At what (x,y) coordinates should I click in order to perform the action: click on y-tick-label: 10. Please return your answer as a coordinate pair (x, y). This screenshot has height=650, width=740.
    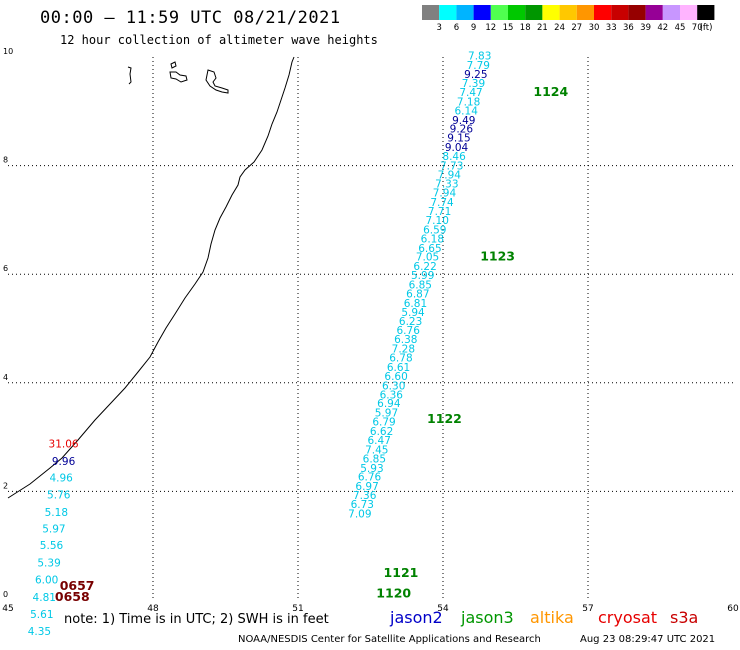
    Looking at the image, I should click on (8, 51).